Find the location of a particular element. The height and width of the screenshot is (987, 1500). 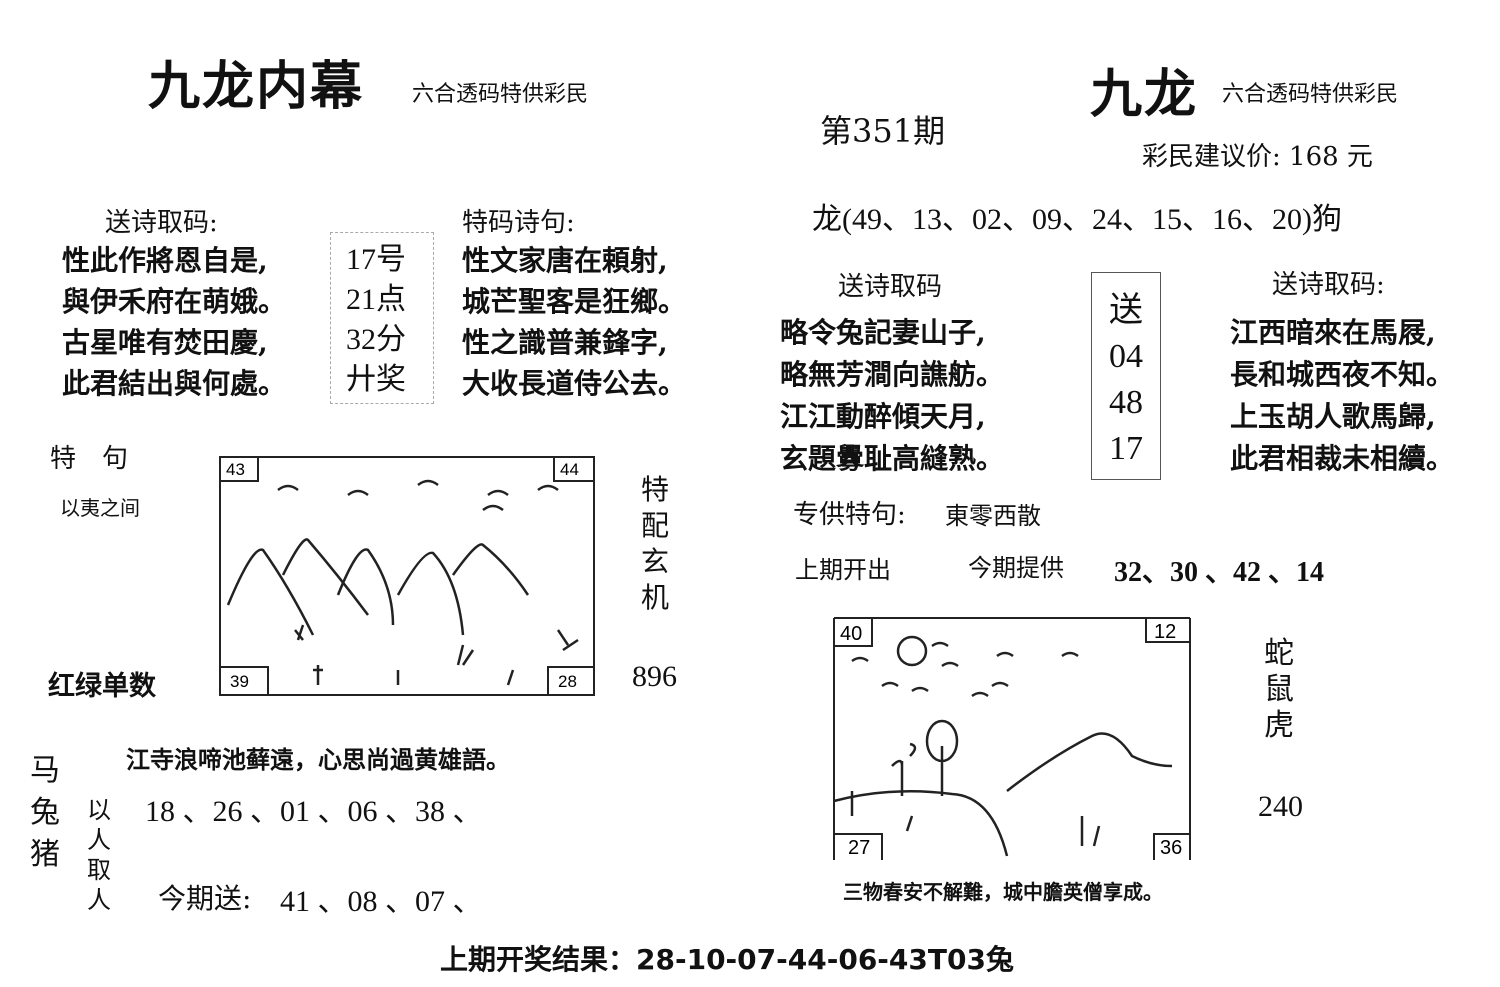

right-poem1-heading: 送诗取码 is located at coordinates (890, 287).